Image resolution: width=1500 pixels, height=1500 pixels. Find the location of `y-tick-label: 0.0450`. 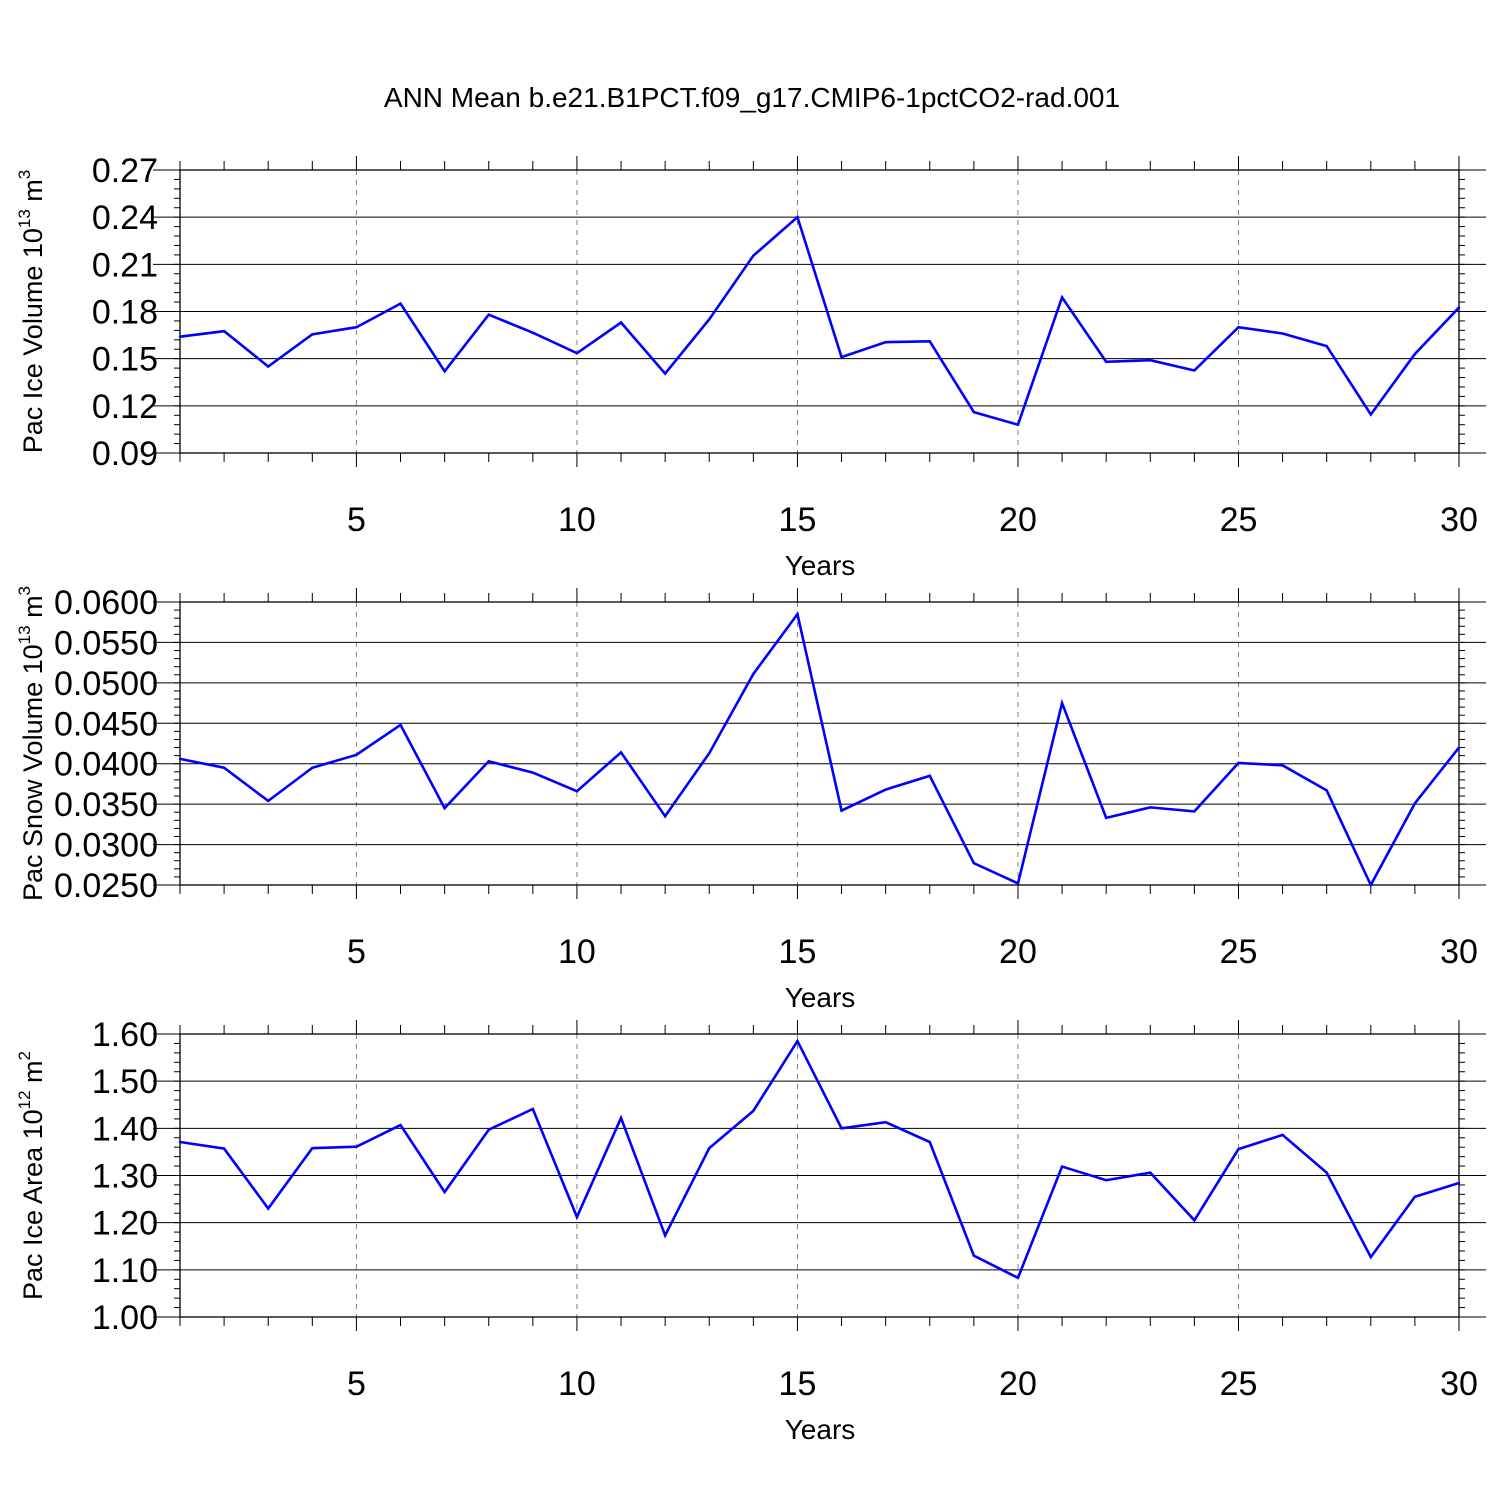

y-tick-label: 0.0450 is located at coordinates (106, 724).